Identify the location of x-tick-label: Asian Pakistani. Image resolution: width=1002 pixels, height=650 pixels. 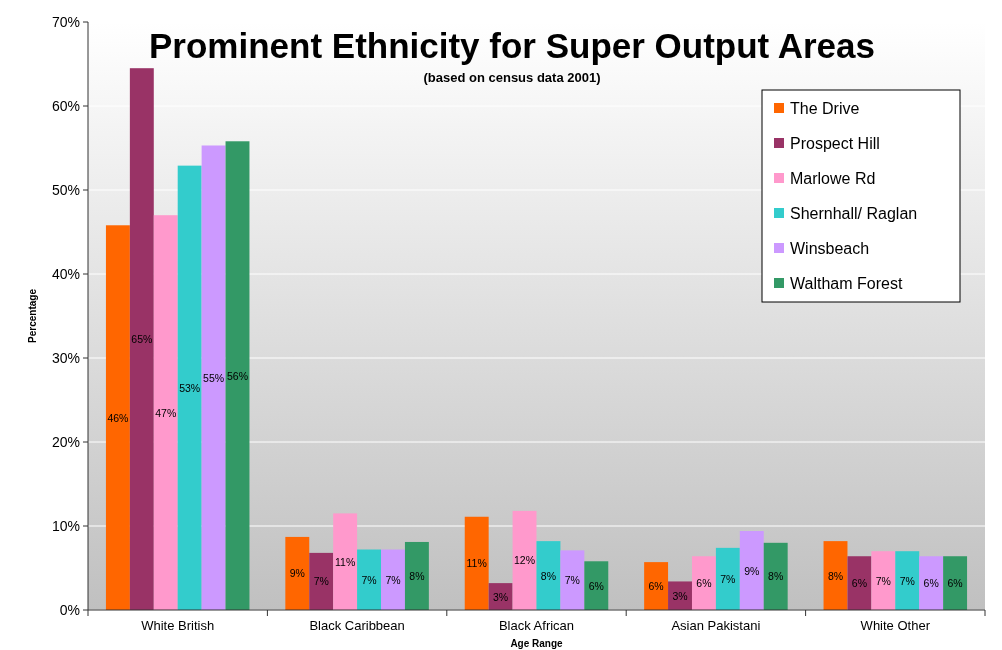
(716, 625).